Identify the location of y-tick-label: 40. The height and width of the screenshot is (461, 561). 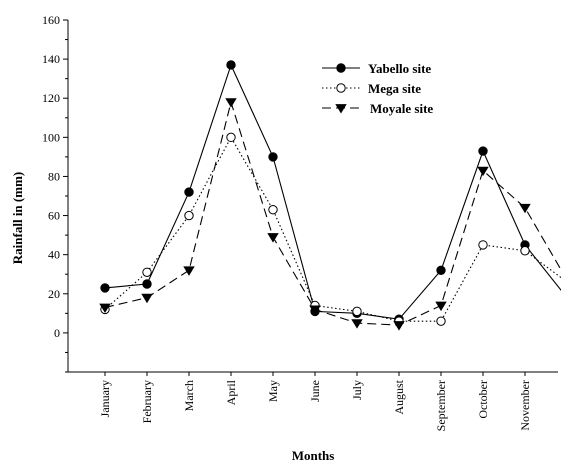
(54, 255).